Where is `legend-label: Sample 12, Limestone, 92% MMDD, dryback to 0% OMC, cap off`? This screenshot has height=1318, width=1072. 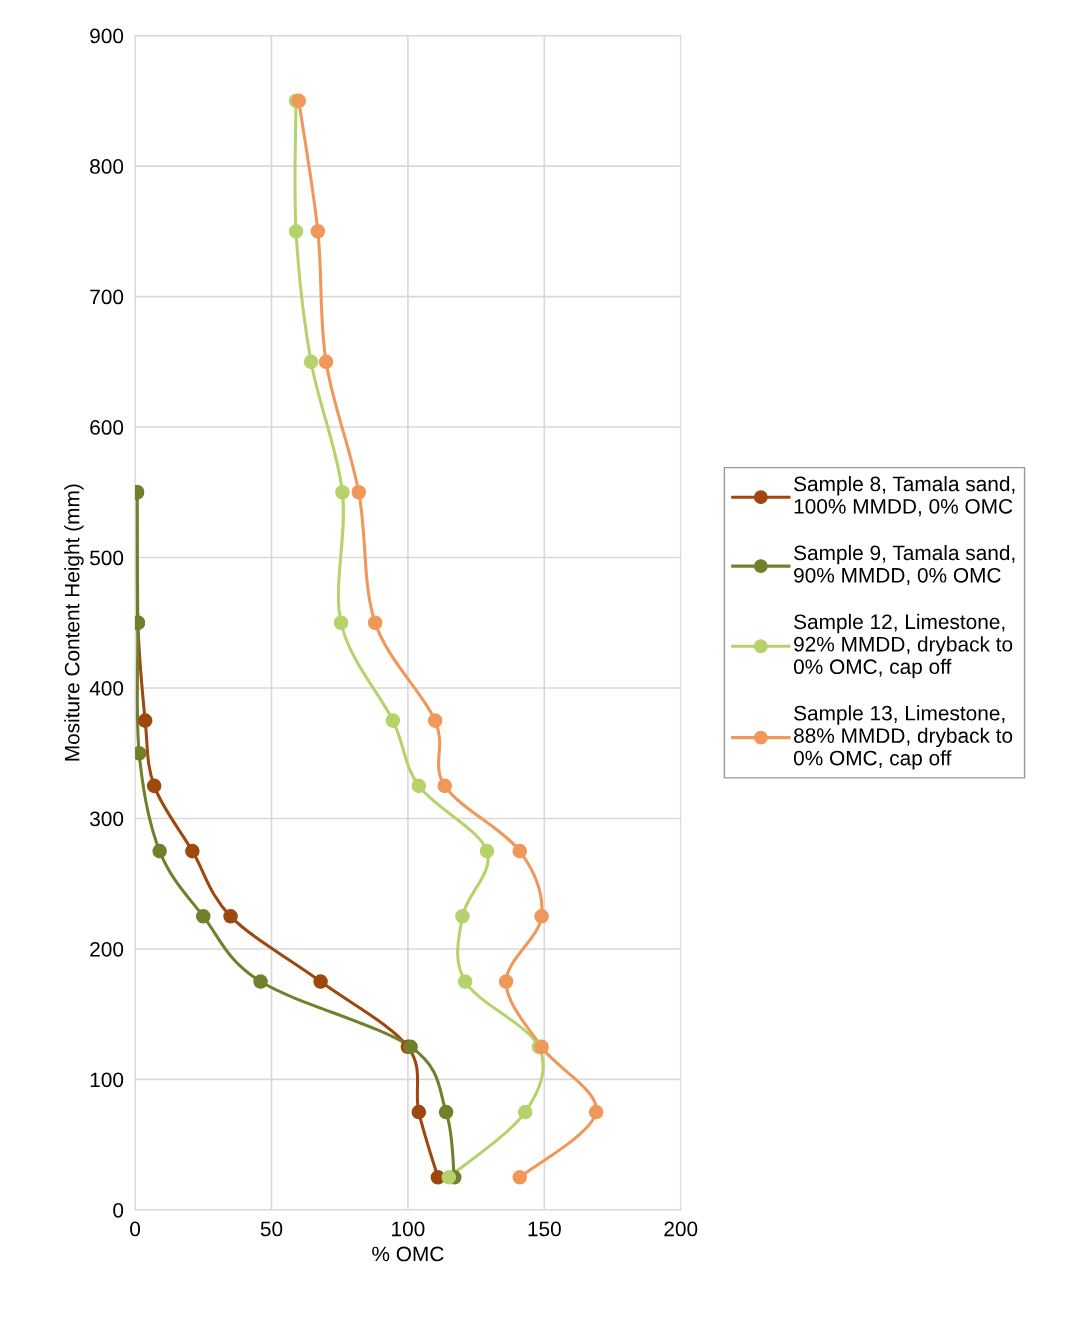 legend-label: Sample 12, Limestone, 92% MMDD, dryback to 0% OMC, cap off is located at coordinates (903, 646).